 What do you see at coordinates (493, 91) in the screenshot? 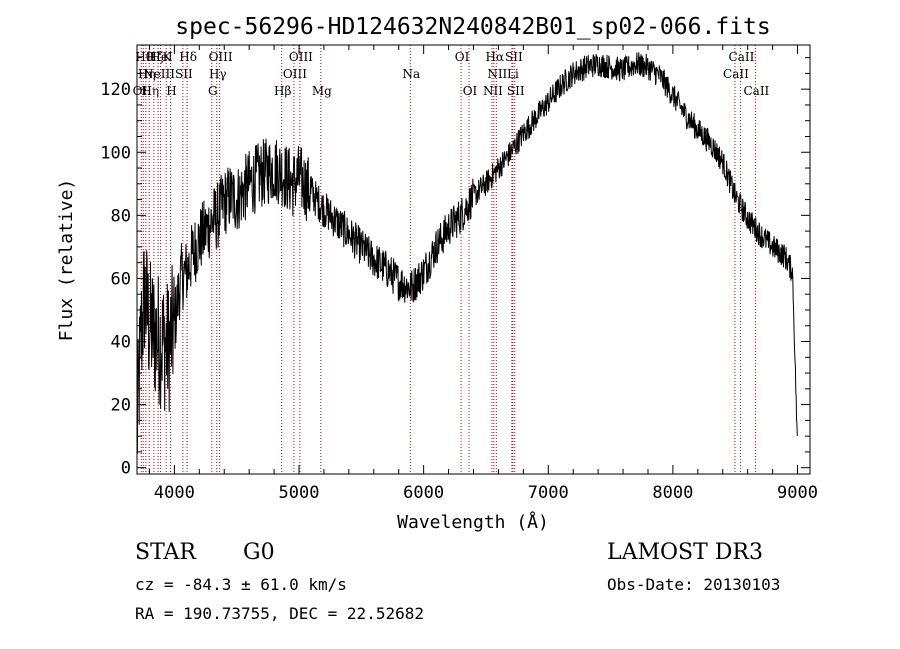
I see `line-label-21: NII` at bounding box center [493, 91].